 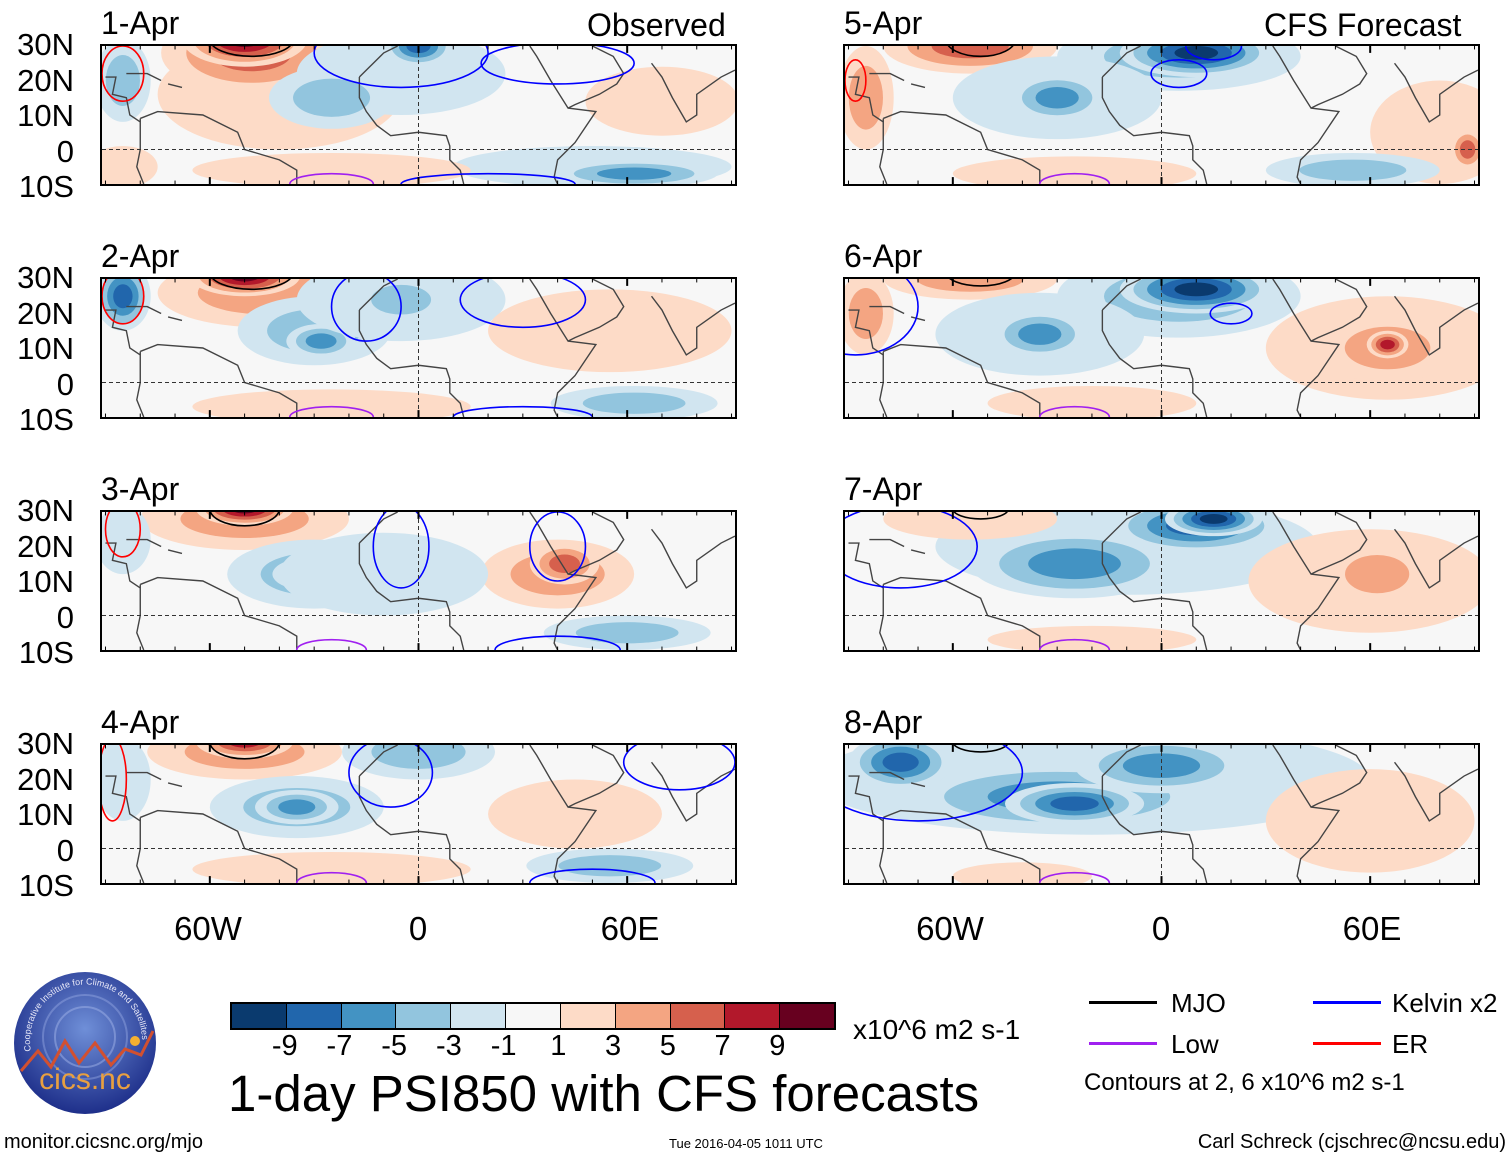 I want to click on colorbar-tick-label: -5, so click(x=394, y=1046).